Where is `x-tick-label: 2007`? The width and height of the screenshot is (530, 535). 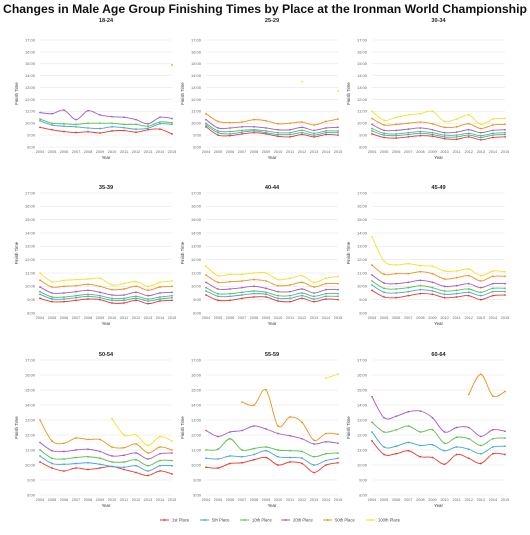
x-tick-label: 2007 is located at coordinates (76, 152).